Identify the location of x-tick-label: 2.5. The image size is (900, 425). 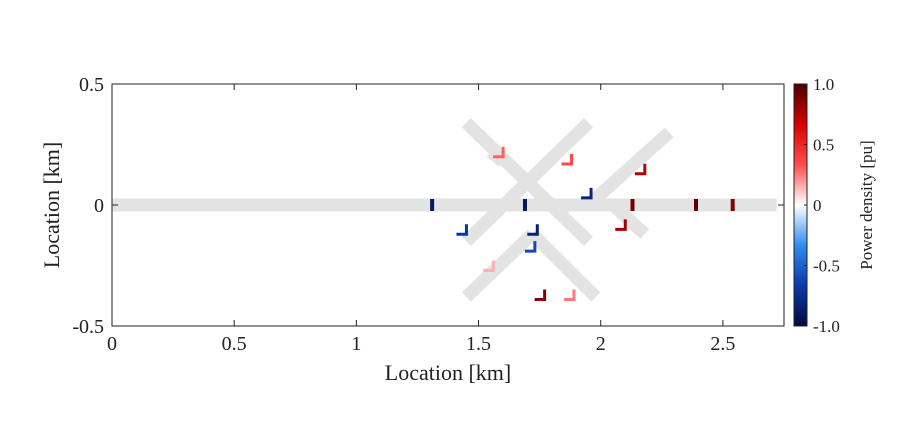
(722, 344).